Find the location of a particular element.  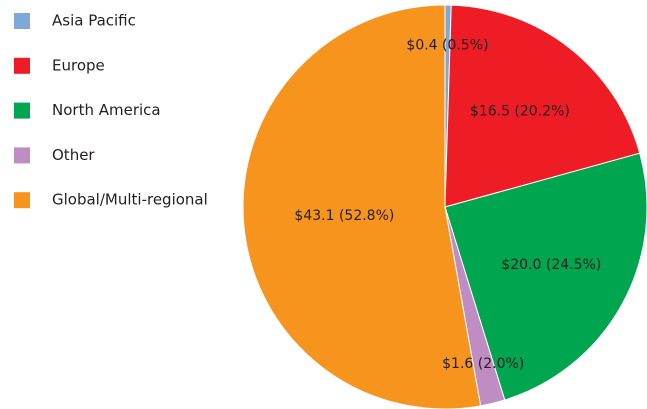

legend-label: North America is located at coordinates (106, 110).